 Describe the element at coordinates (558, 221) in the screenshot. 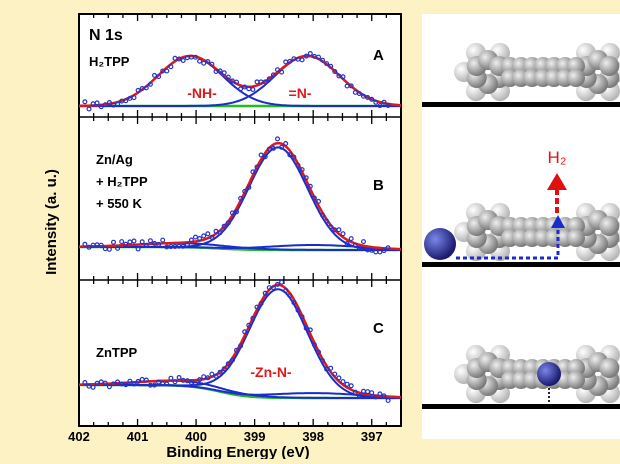

I see `zn-path-arrowhead` at that location.